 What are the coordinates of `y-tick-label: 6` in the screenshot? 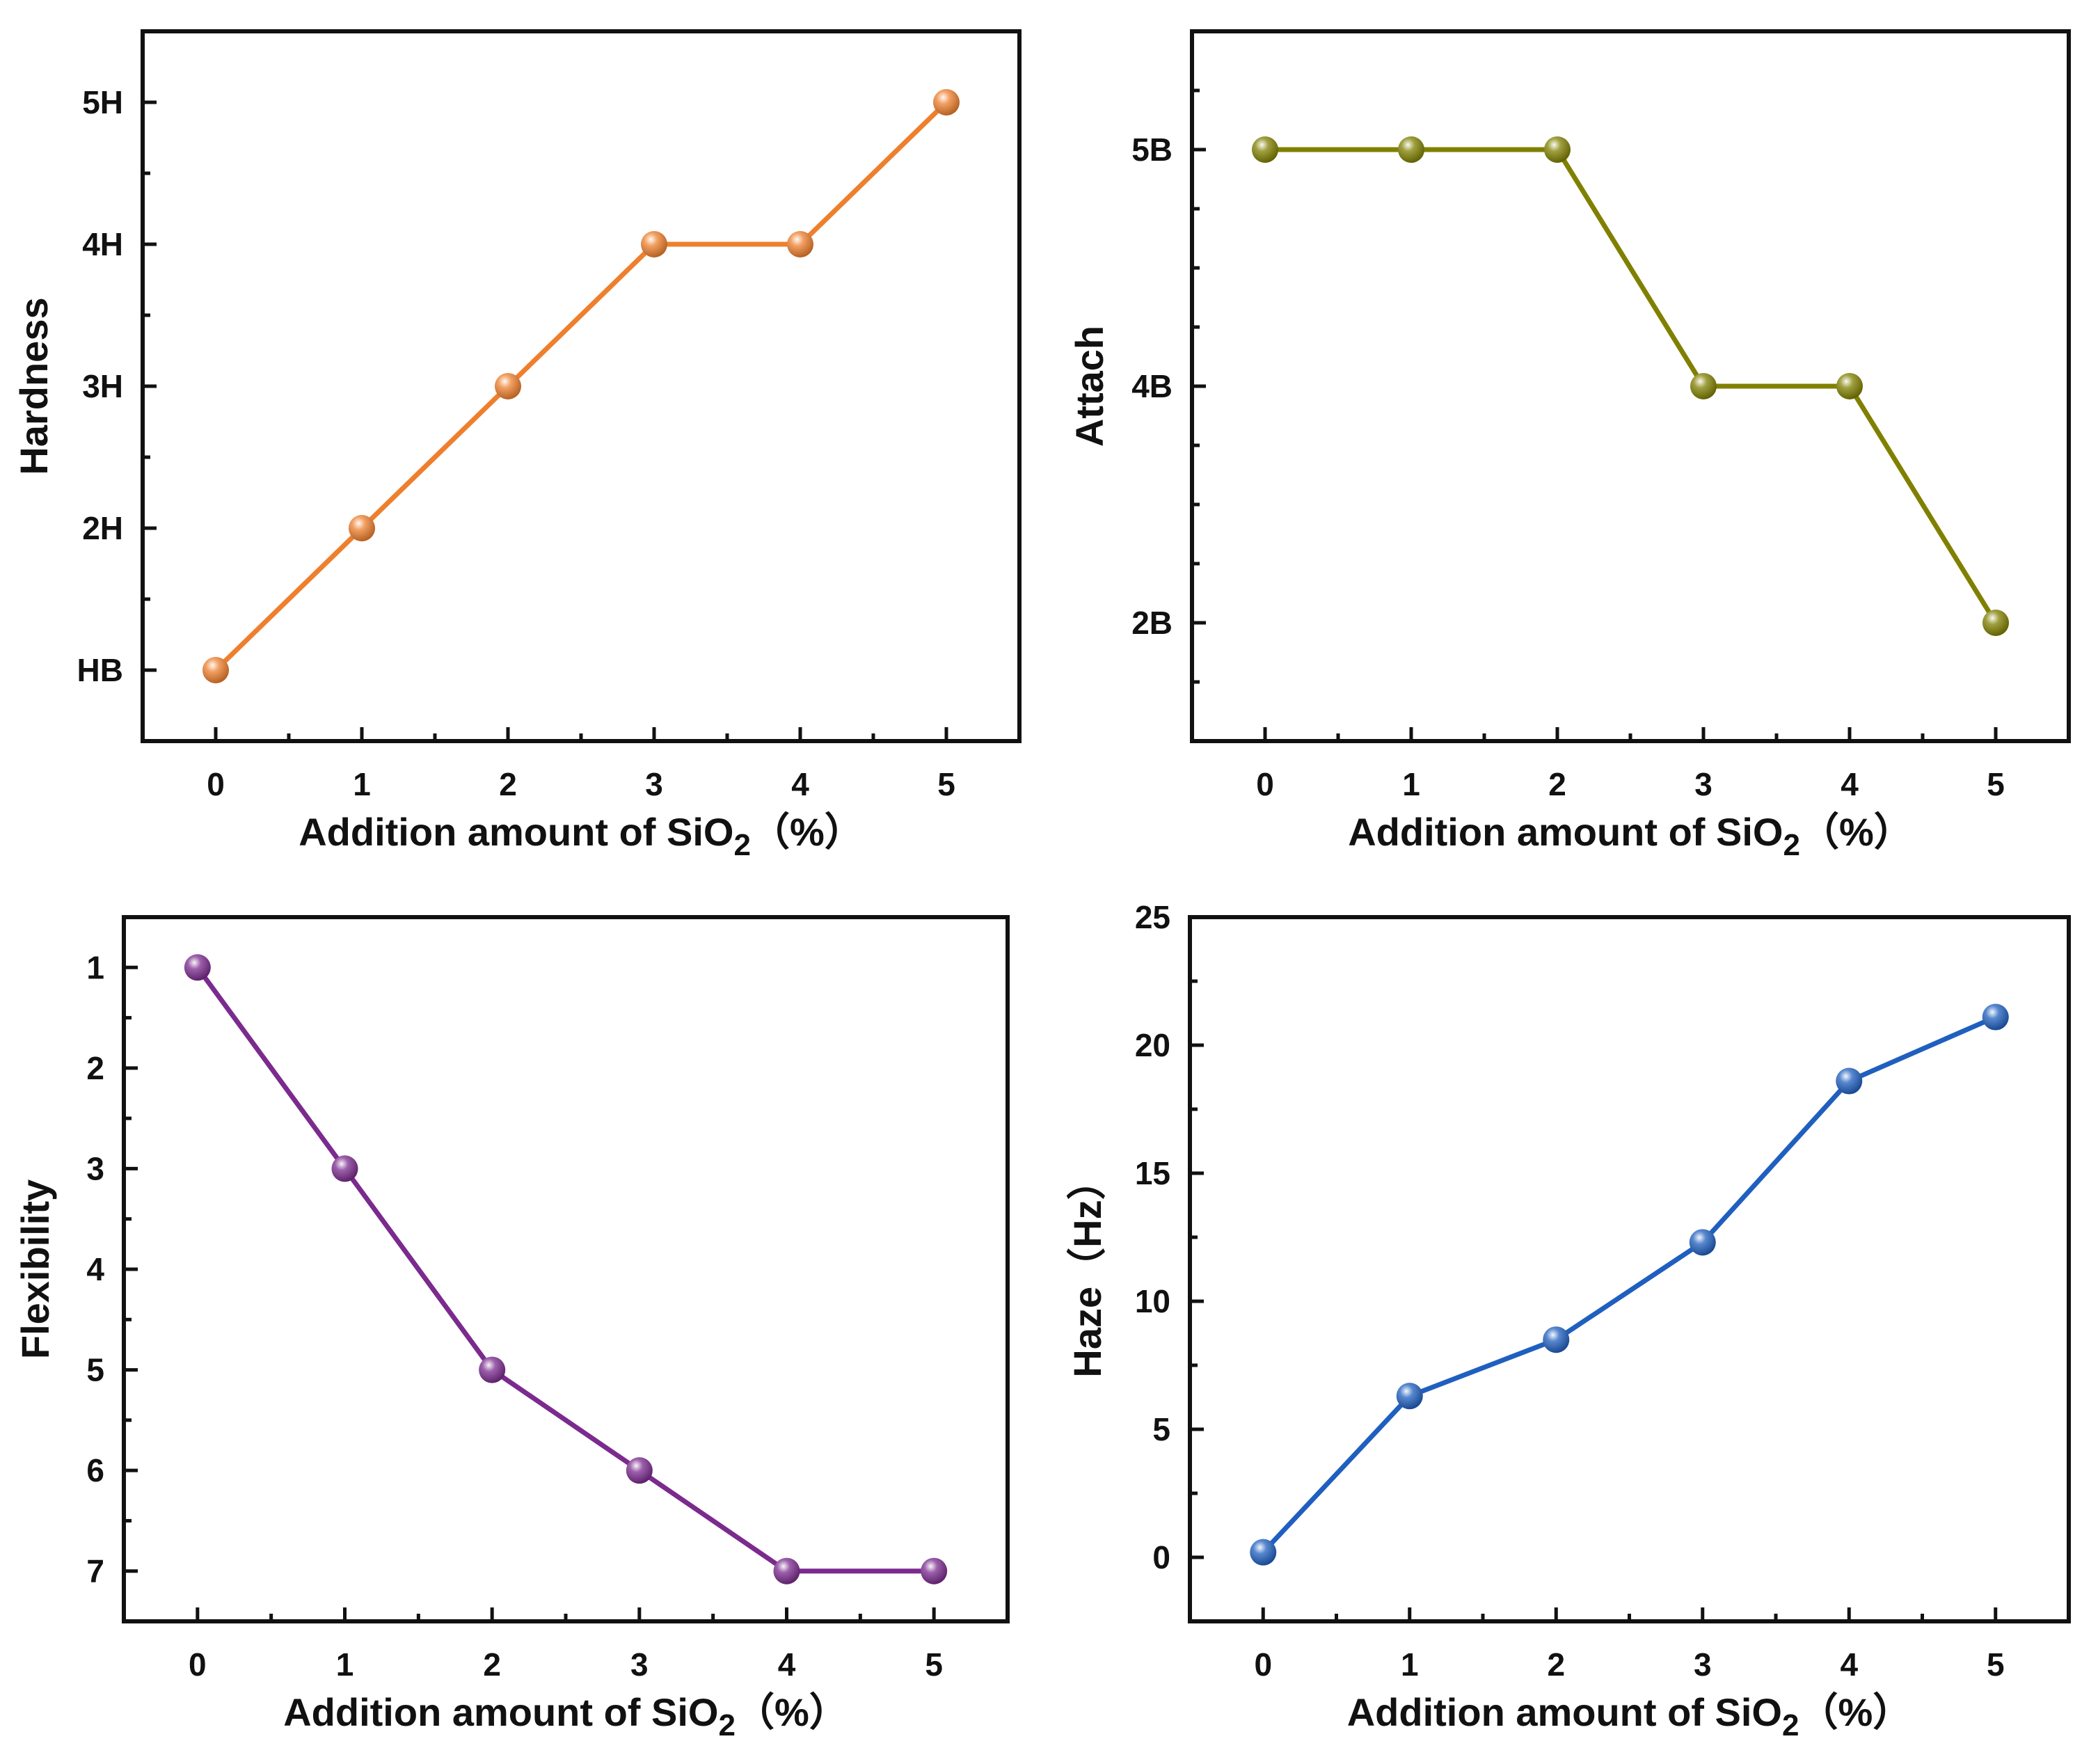 It's located at (95, 1470).